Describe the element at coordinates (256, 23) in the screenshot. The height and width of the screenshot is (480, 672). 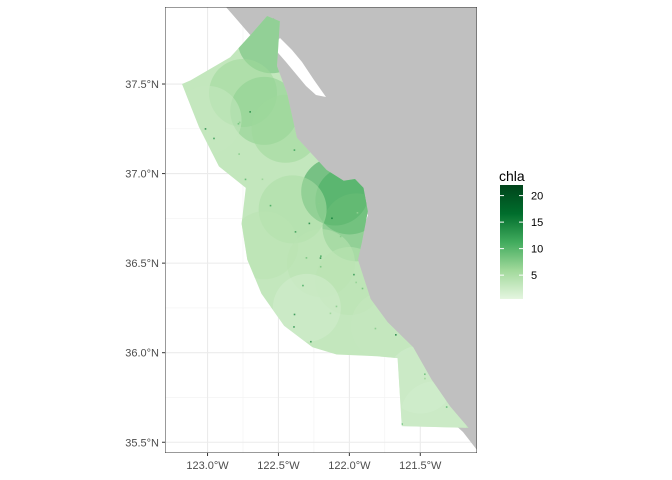
I see `land-marin-peninsula` at that location.